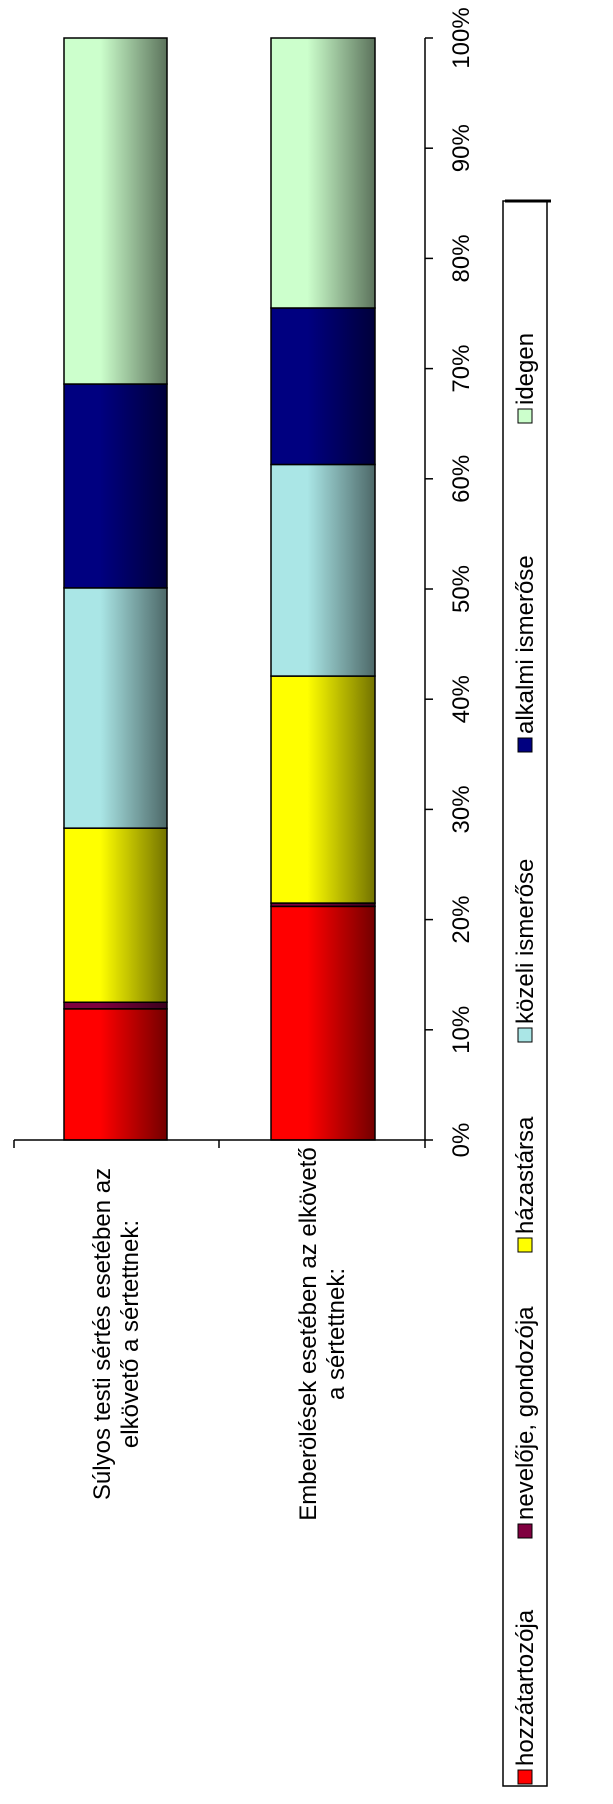 The height and width of the screenshot is (1804, 613). What do you see at coordinates (461, 258) in the screenshot?
I see `x-tick-label: 80%` at bounding box center [461, 258].